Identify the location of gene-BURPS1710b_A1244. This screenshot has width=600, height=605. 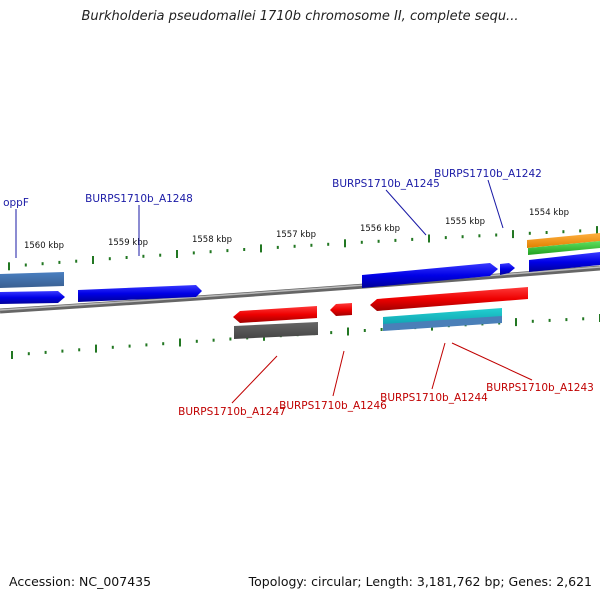
(449, 299).